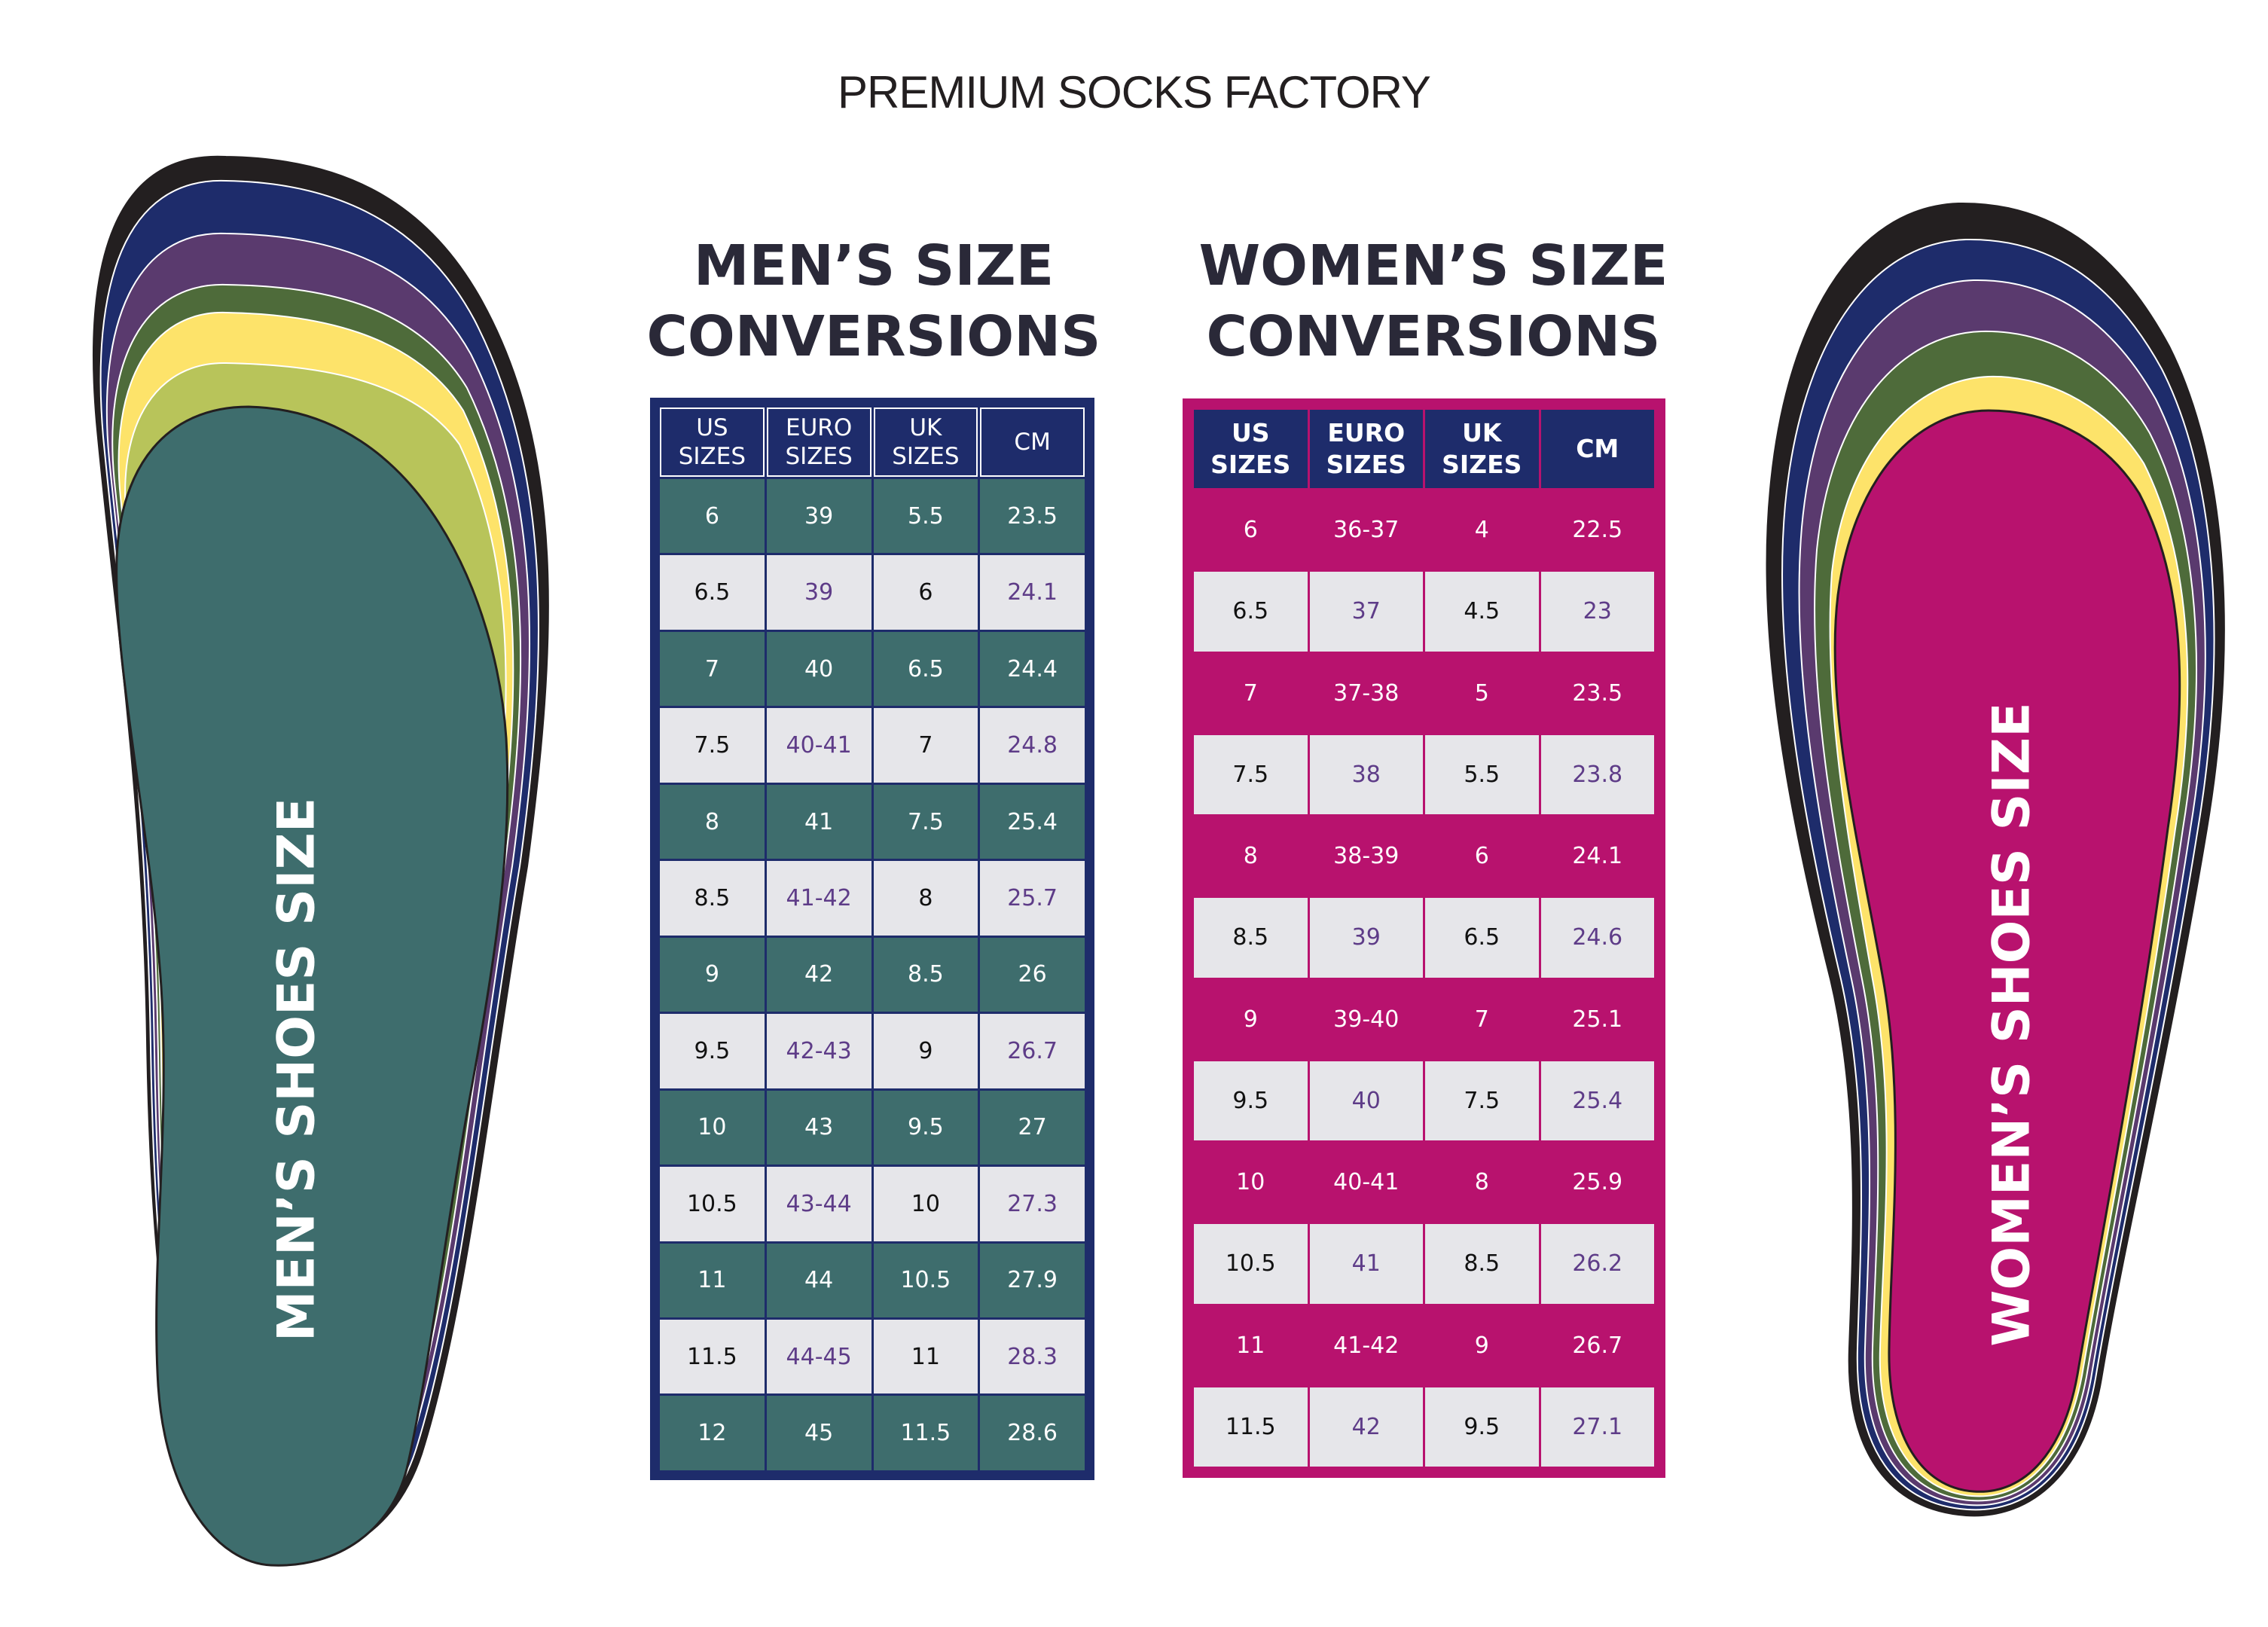  I want to click on women-cell-euro: 39, so click(1366, 938).